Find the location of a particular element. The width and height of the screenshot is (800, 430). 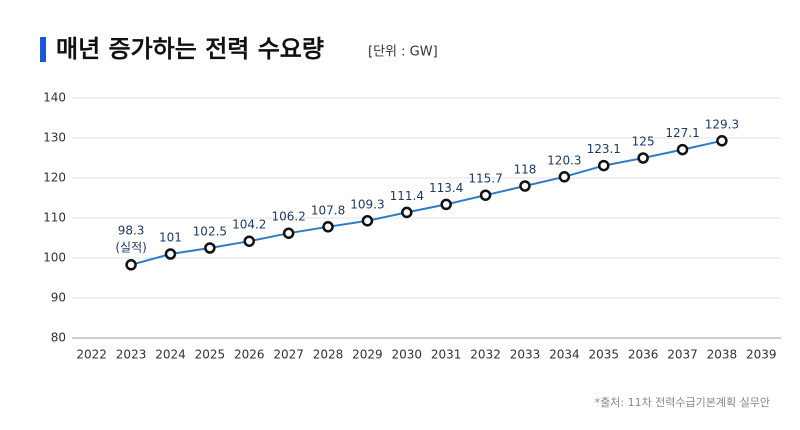

x-tick-label: 2025 is located at coordinates (210, 355).